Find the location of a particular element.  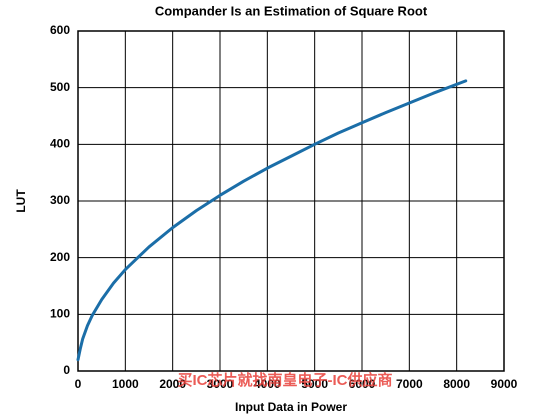

y-tick-label: 400 is located at coordinates (60, 144).